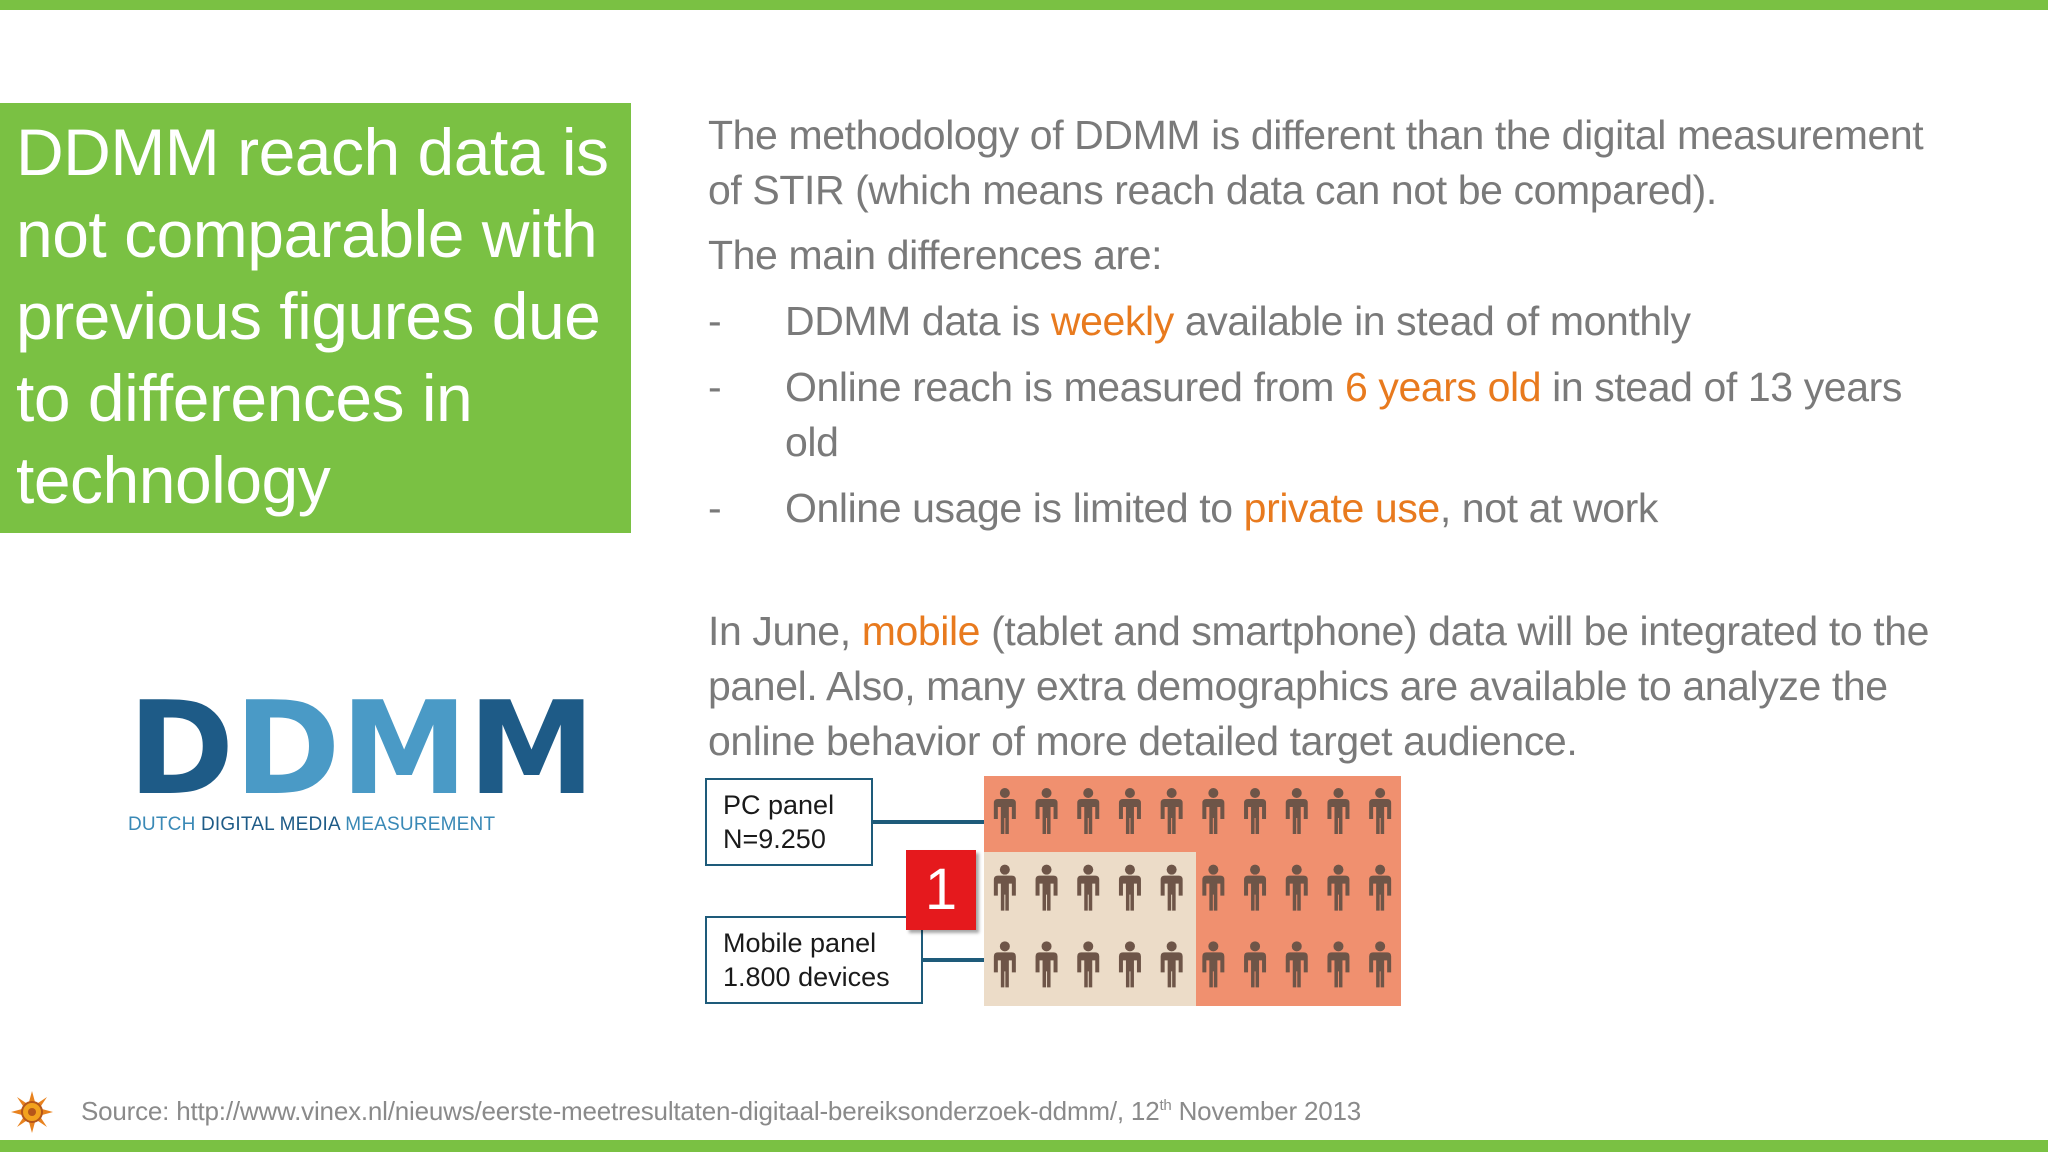 This screenshot has width=2048, height=1152. Describe the element at coordinates (806, 977) in the screenshot. I see `mobile-panel-count: 1.800 devices` at that location.